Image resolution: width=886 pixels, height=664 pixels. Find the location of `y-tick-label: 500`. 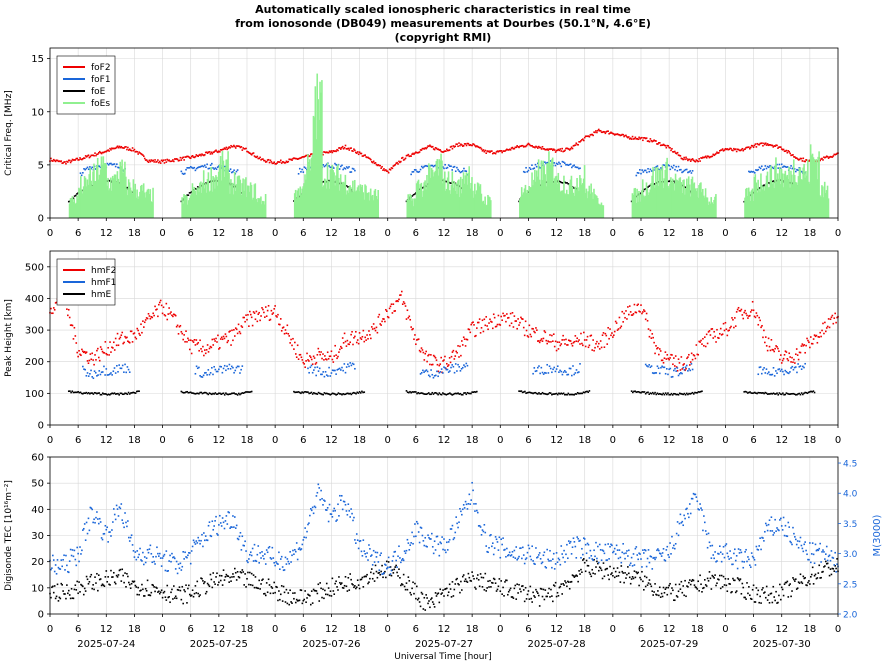

y-tick-label: 500 is located at coordinates (34, 267).